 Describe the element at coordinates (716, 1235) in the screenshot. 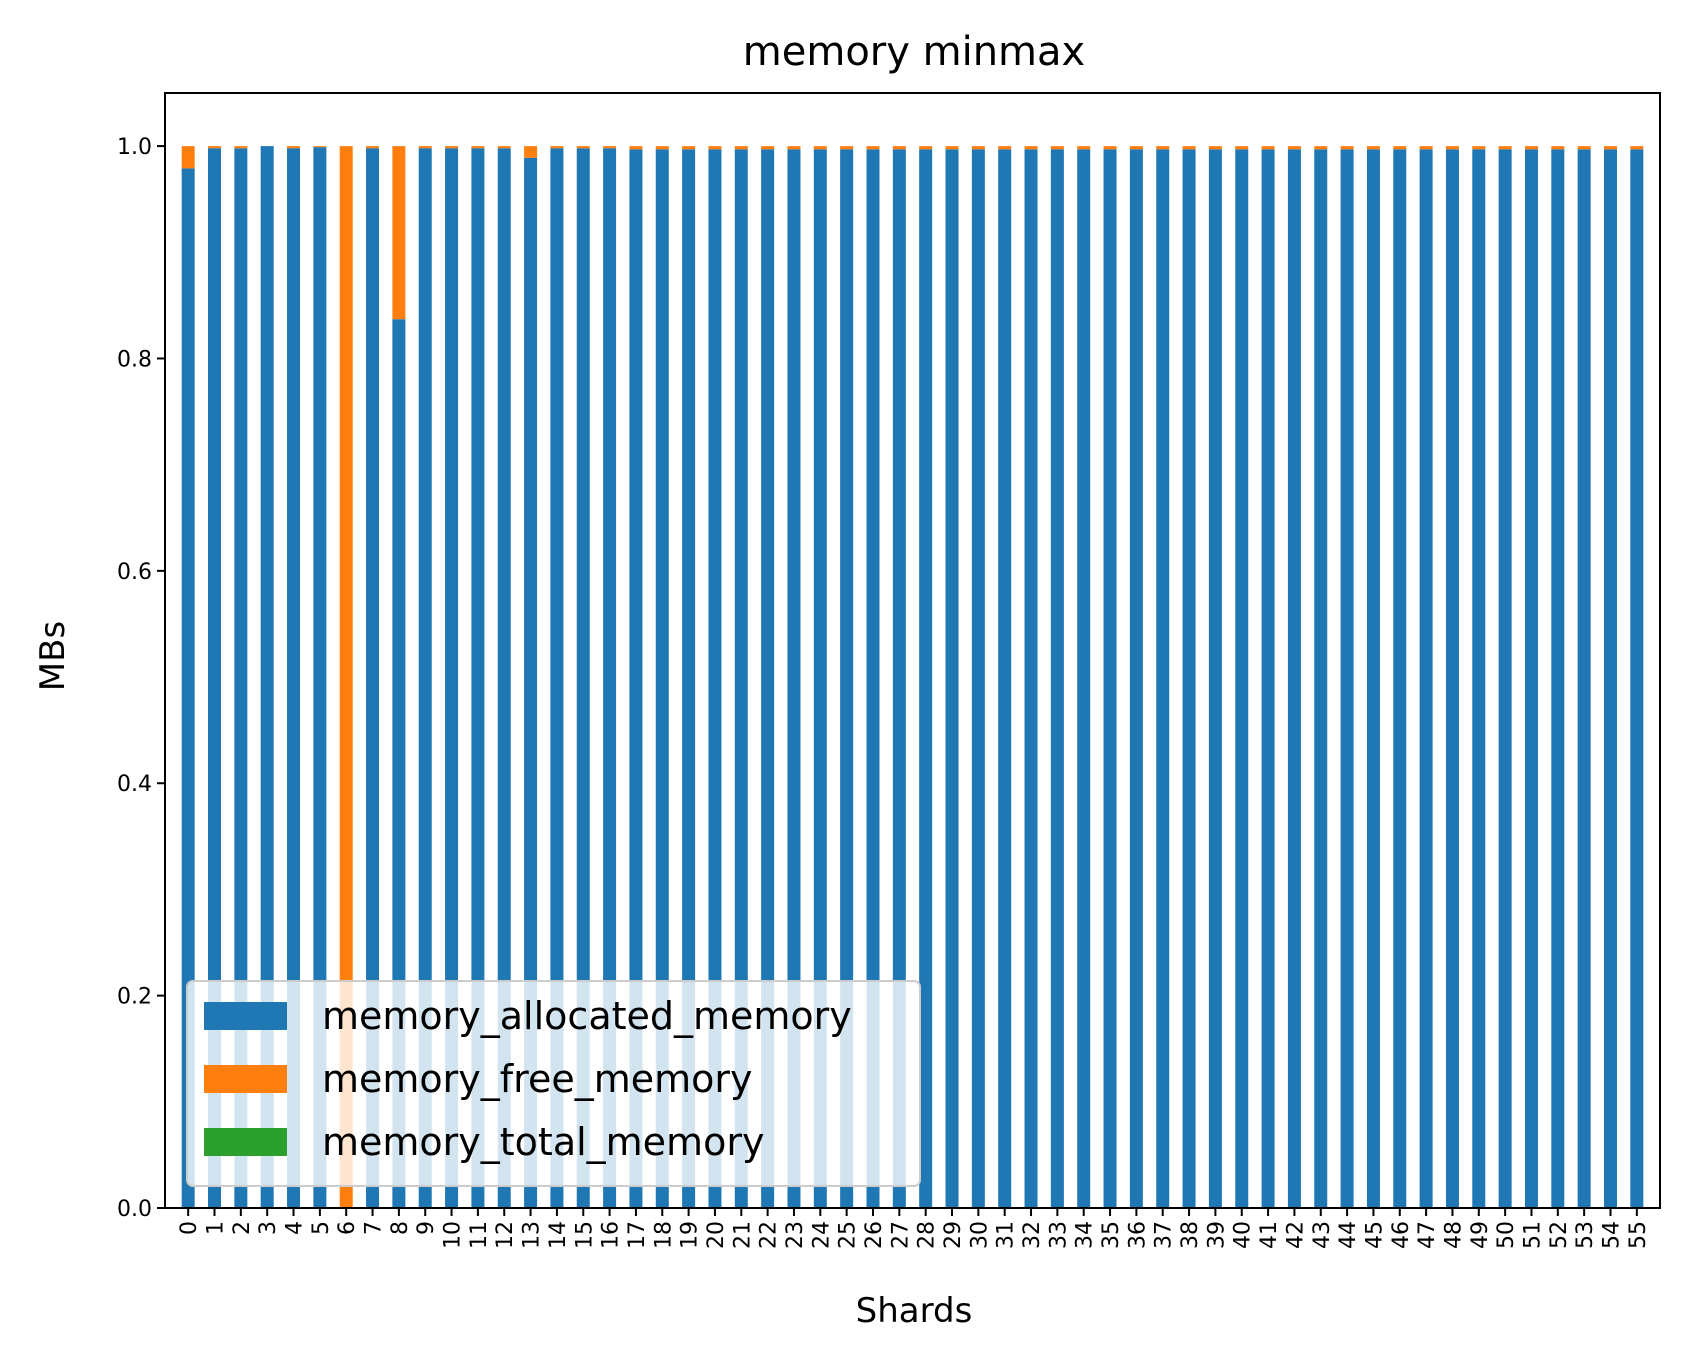

I see `x-tick-label: 20` at that location.